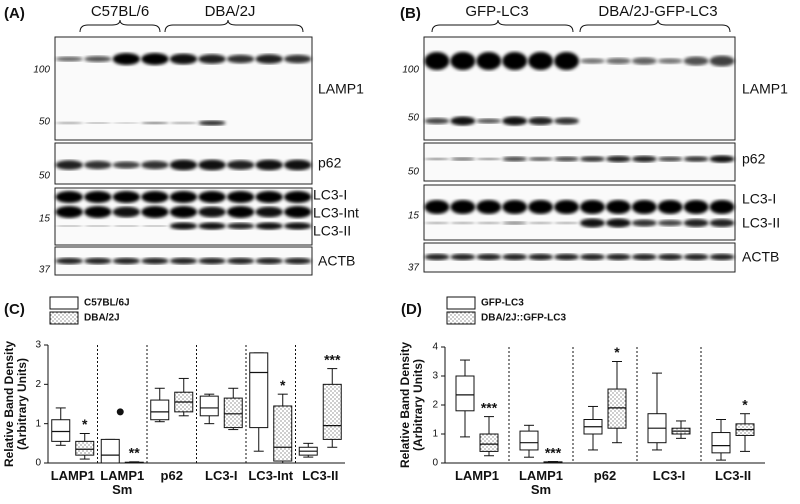 This screenshot has width=800, height=504. What do you see at coordinates (120, 26) in the screenshot?
I see `bracket` at bounding box center [120, 26].